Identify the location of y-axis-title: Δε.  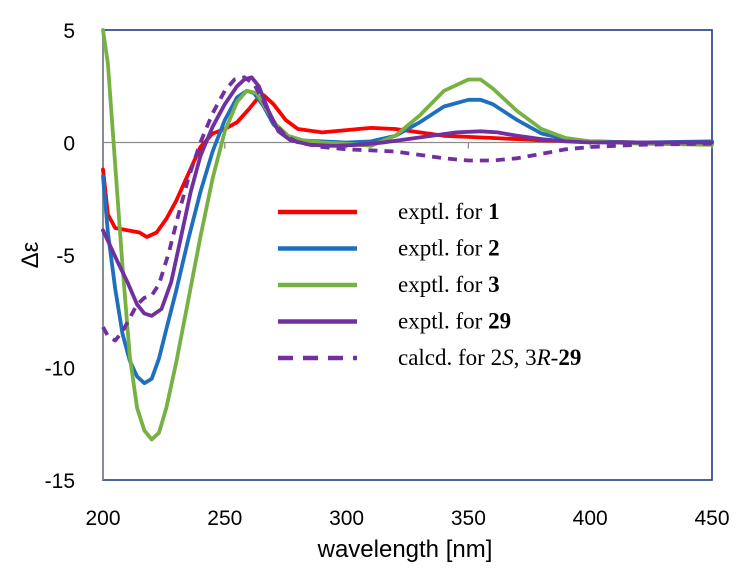
(30, 254).